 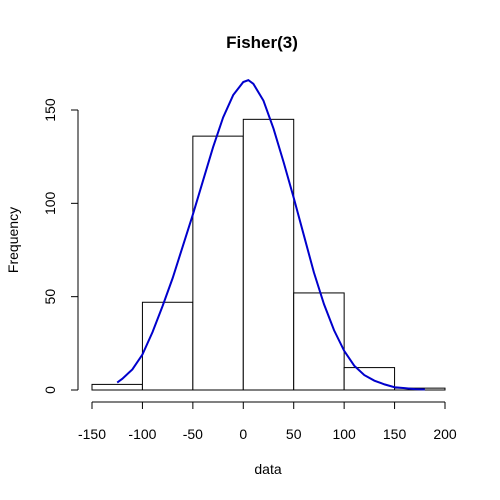 What do you see at coordinates (267, 421) in the screenshot?
I see `x-axis: -150 -100 -50 0 50 100 150 200` at bounding box center [267, 421].